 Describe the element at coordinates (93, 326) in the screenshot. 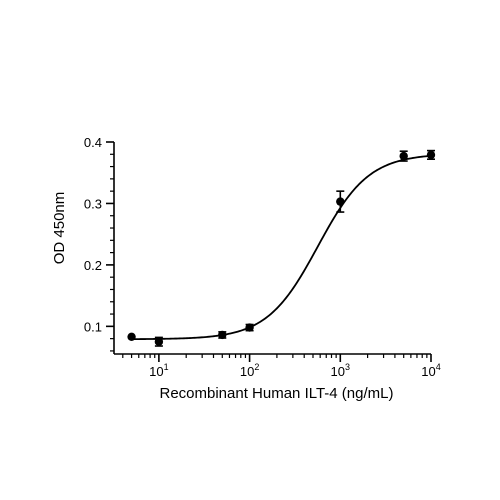

I see `y-tick-label: 0.1` at that location.